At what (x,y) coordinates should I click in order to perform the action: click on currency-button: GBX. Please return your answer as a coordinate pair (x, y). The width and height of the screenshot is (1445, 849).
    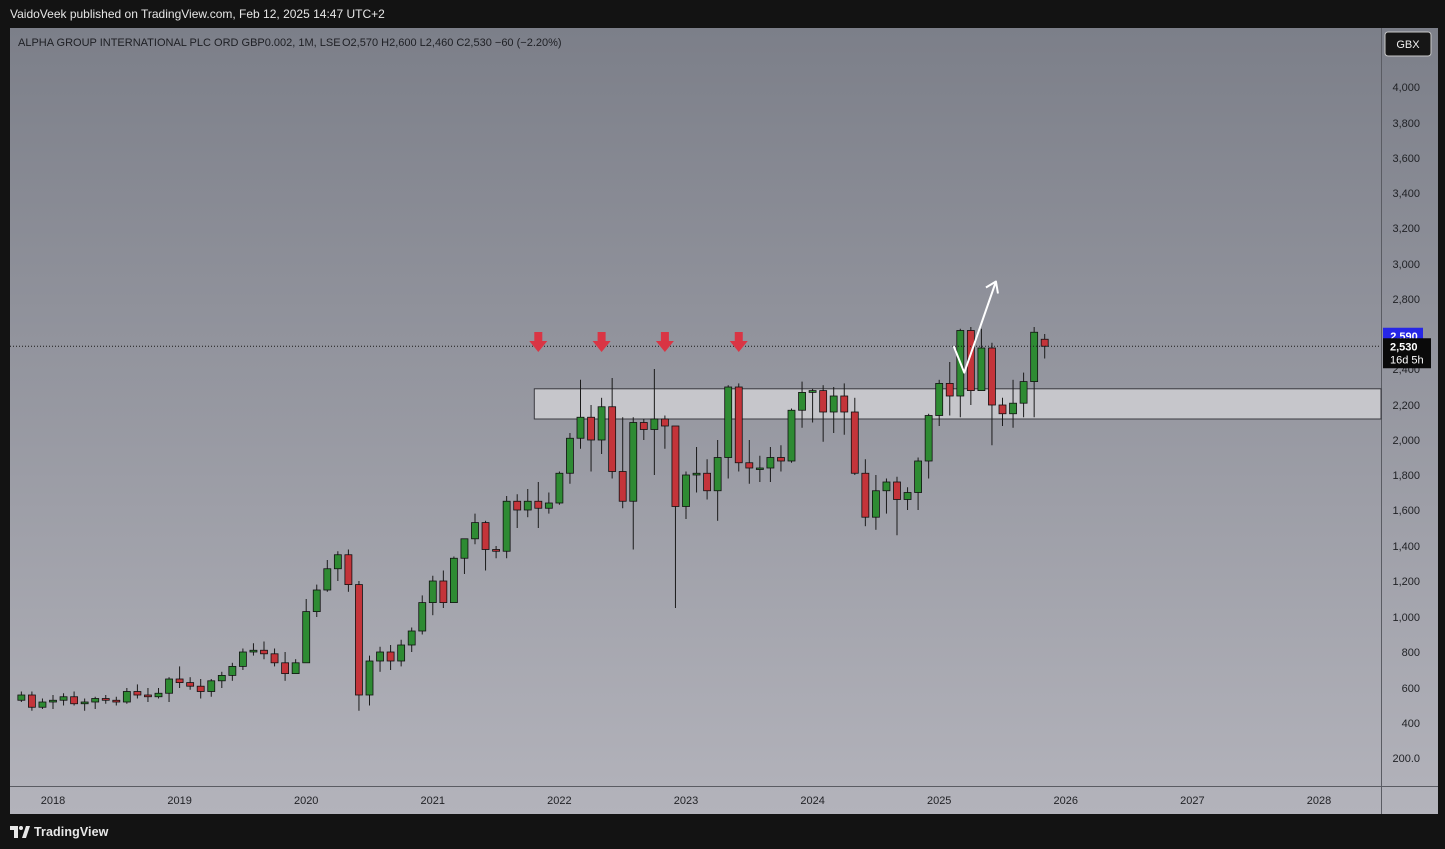
    Looking at the image, I should click on (1408, 44).